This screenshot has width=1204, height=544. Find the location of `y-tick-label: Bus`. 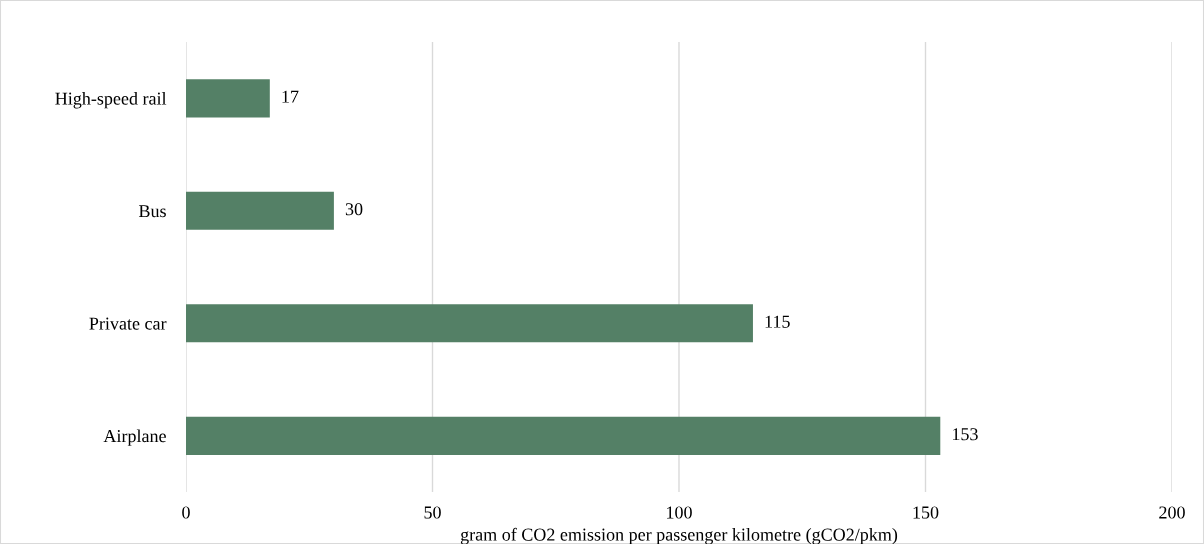

y-tick-label: Bus is located at coordinates (152, 211).